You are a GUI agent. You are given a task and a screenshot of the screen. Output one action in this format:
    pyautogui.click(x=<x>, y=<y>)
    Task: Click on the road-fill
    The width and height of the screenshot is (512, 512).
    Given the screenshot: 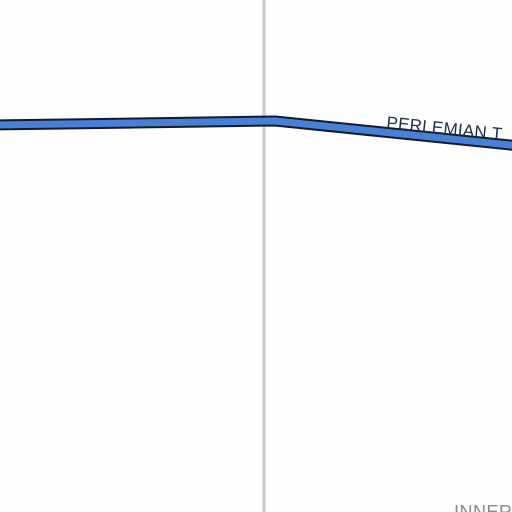 What is the action you would take?
    pyautogui.click(x=256, y=133)
    